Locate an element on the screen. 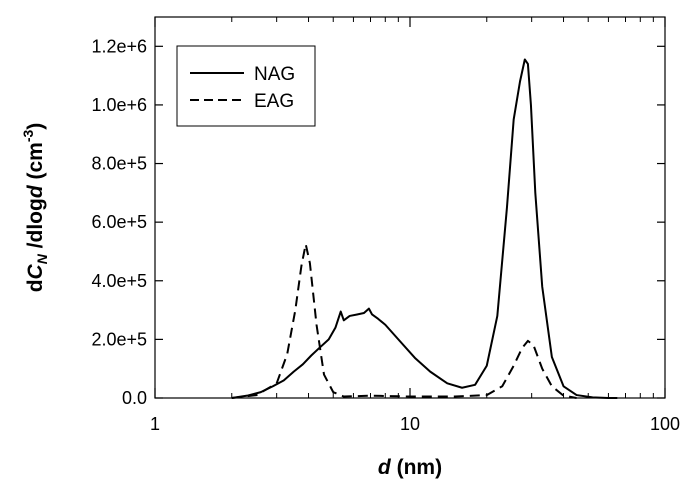 This screenshot has width=694, height=484. y-axis-title-close: ) is located at coordinates (35, 126).